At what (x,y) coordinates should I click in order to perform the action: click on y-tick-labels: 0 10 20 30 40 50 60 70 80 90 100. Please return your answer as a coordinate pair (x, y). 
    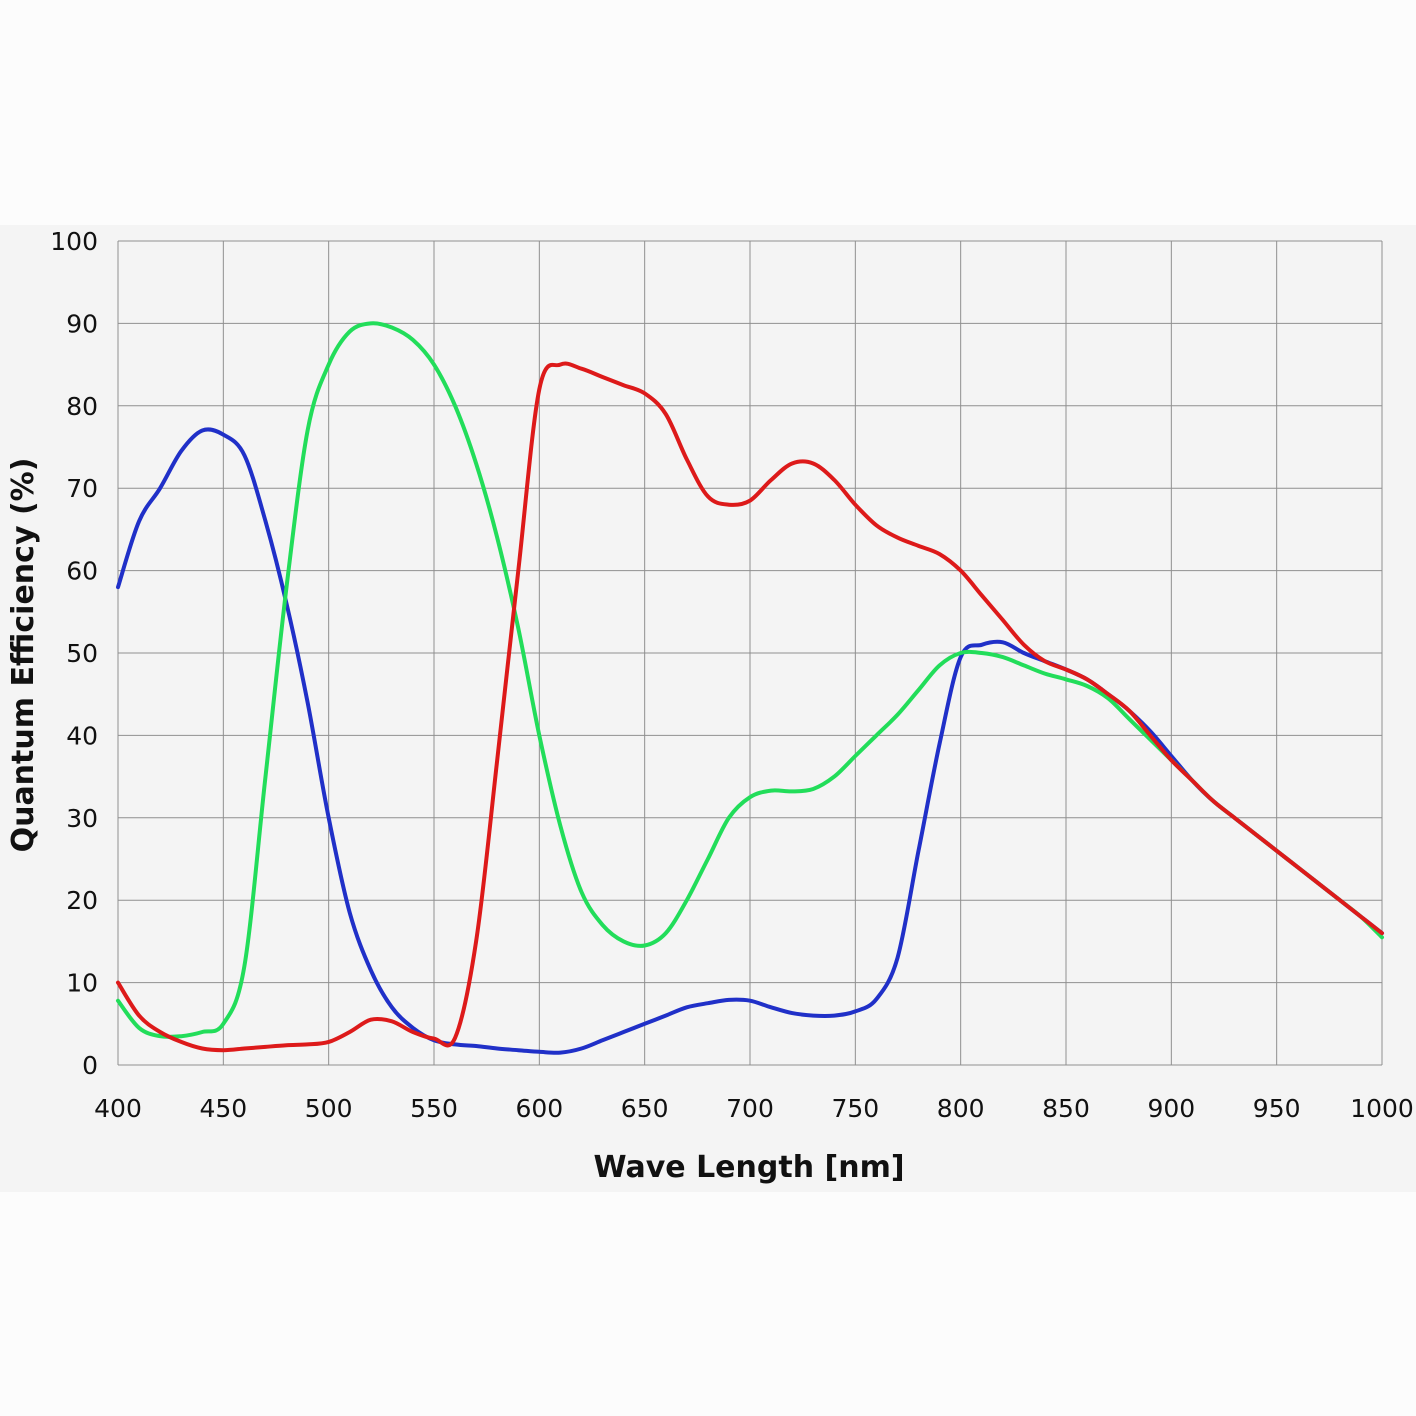
    Looking at the image, I should click on (74, 653).